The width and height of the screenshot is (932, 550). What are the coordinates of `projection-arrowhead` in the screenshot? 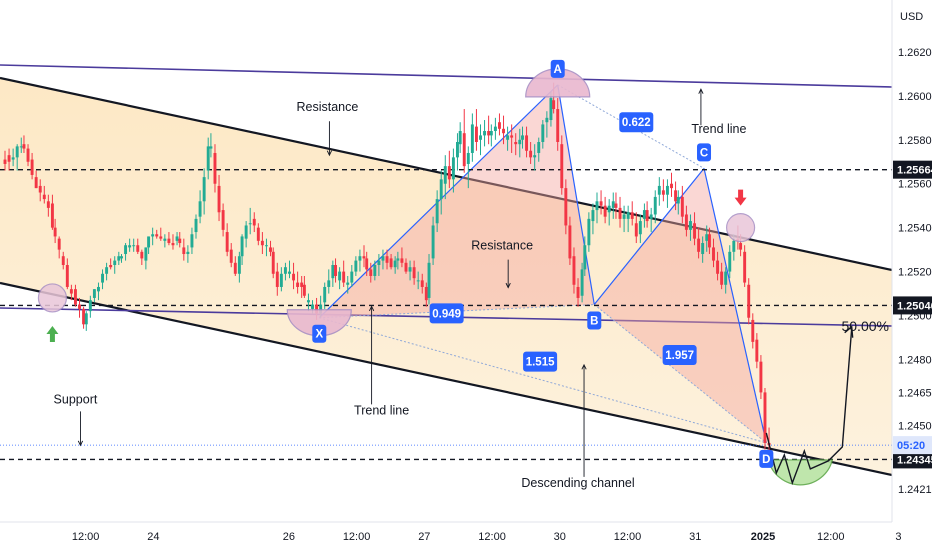 It's located at (849, 331).